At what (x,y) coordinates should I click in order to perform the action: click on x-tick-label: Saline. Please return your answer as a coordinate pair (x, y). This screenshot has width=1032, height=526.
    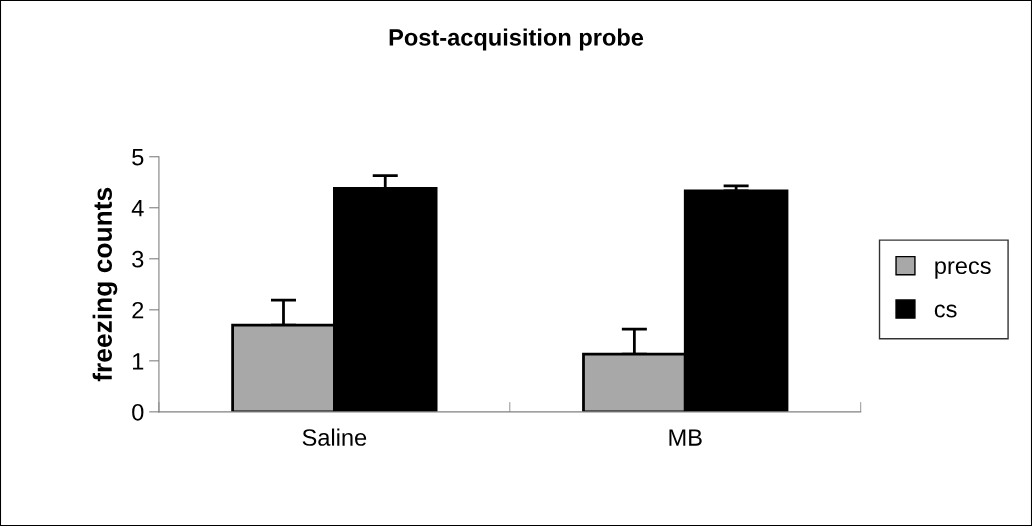
    Looking at the image, I should click on (334, 437).